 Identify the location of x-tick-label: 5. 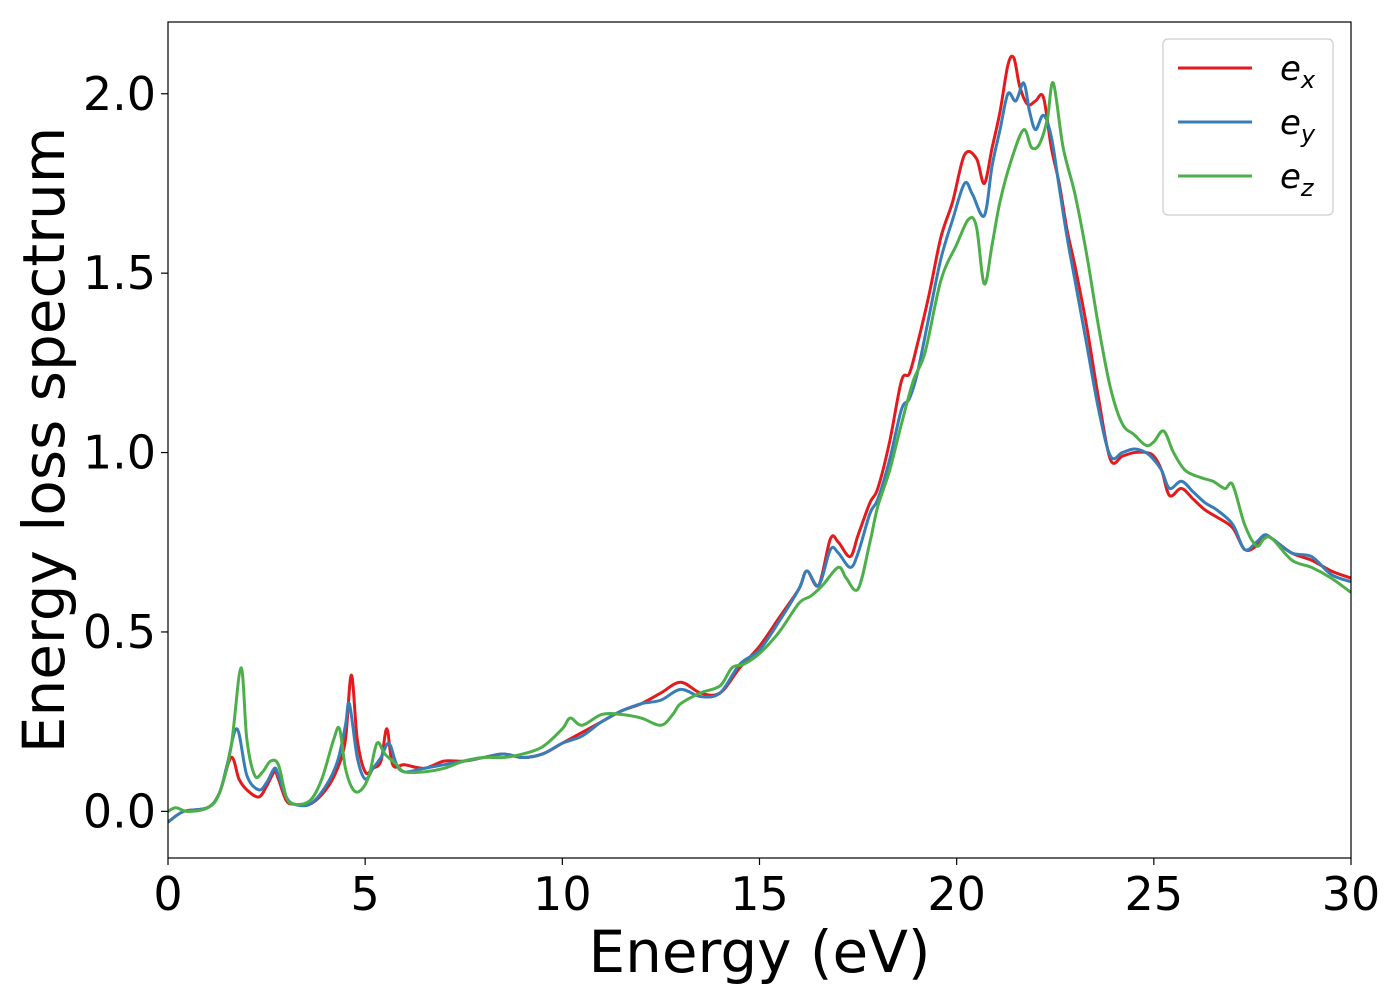
(365, 894).